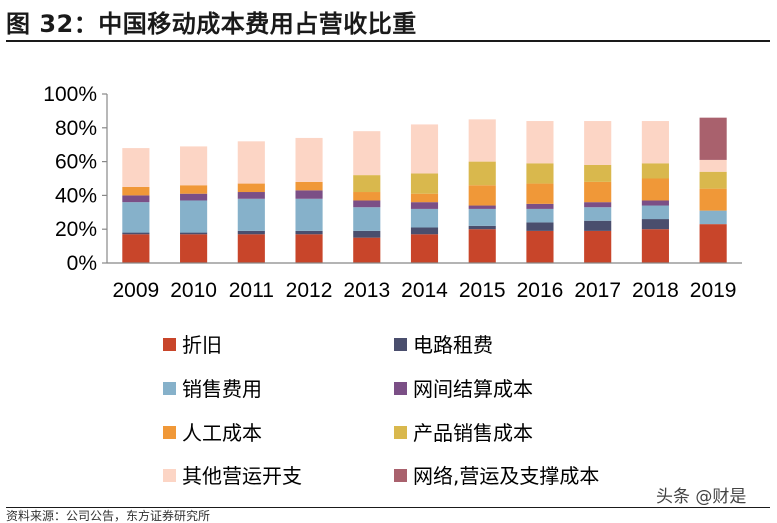  I want to click on legend-item: 产品销售成本, so click(463, 433).